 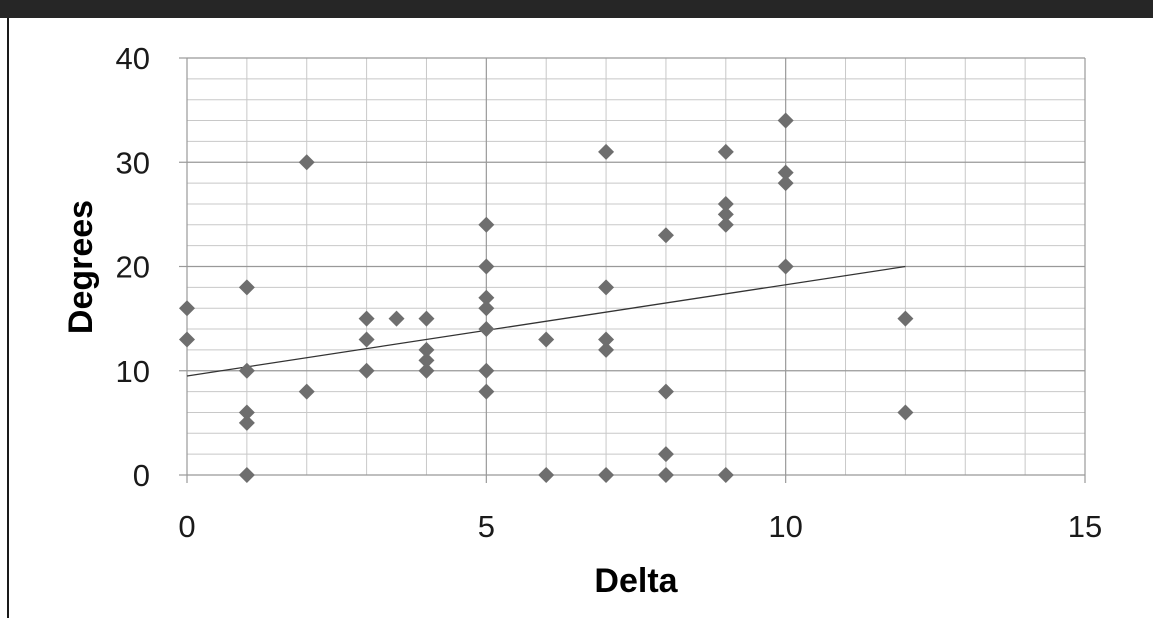 What do you see at coordinates (486, 526) in the screenshot?
I see `x-tick-label: 5` at bounding box center [486, 526].